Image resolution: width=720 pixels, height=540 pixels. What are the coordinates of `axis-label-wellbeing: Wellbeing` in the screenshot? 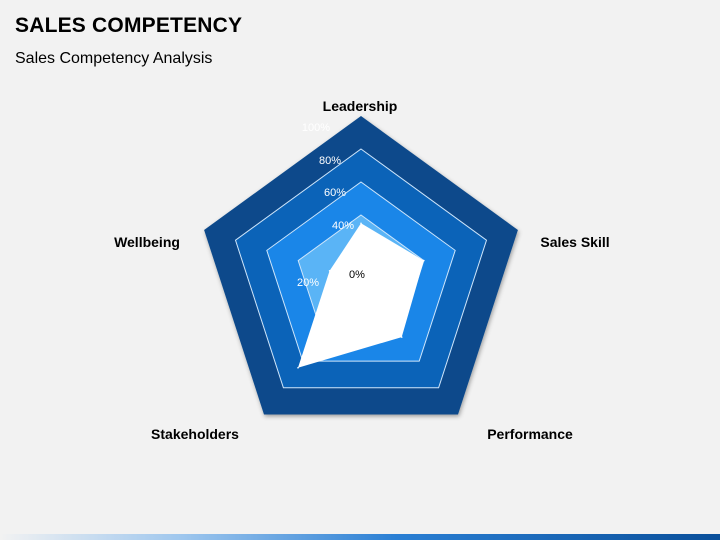 It's located at (147, 242).